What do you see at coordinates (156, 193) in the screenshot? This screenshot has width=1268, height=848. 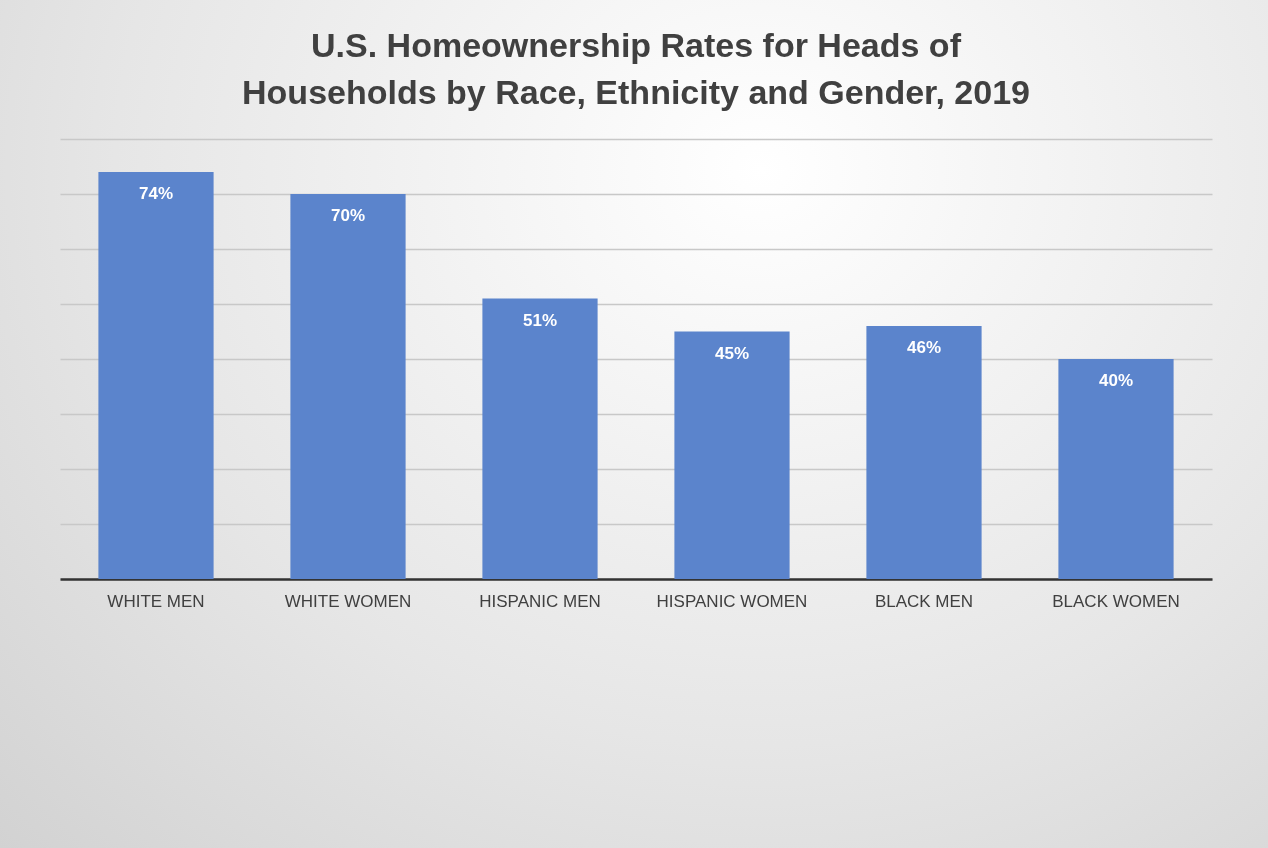 I see `data-label: 74%` at bounding box center [156, 193].